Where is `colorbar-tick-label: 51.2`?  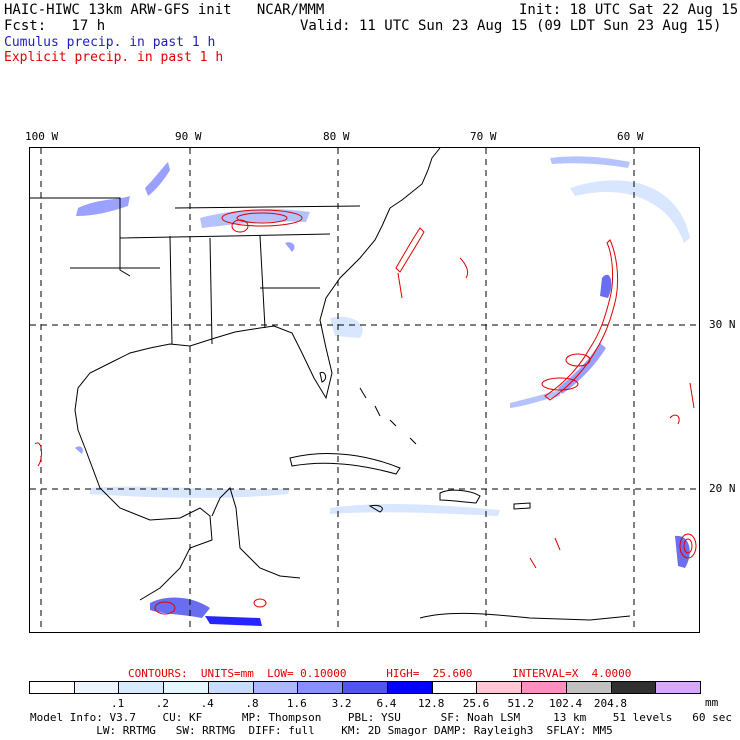 colorbar-tick-label: 51.2 is located at coordinates (521, 703).